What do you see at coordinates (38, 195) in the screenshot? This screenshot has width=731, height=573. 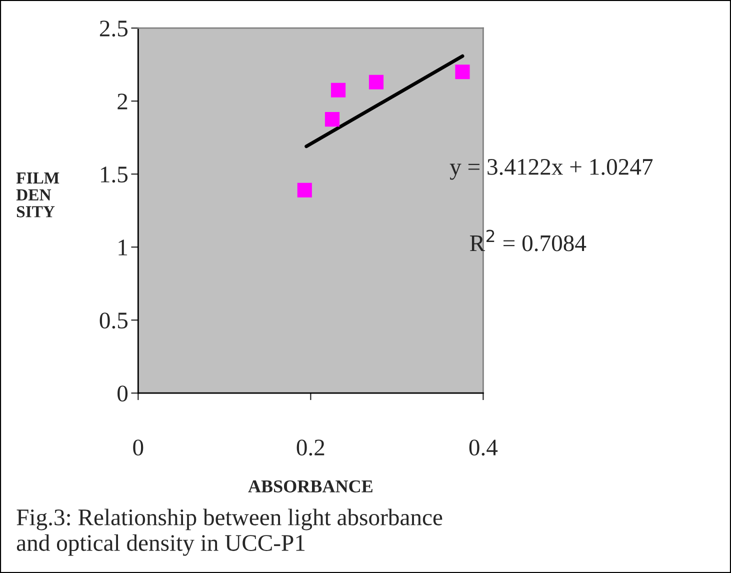 I see `y-axis-title: FILM DEN SITY` at bounding box center [38, 195].